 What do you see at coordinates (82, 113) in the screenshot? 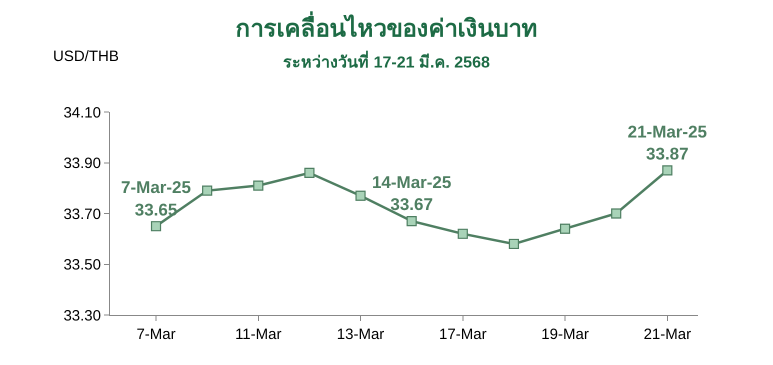
I see `y-tick-label: 34.10` at bounding box center [82, 113].